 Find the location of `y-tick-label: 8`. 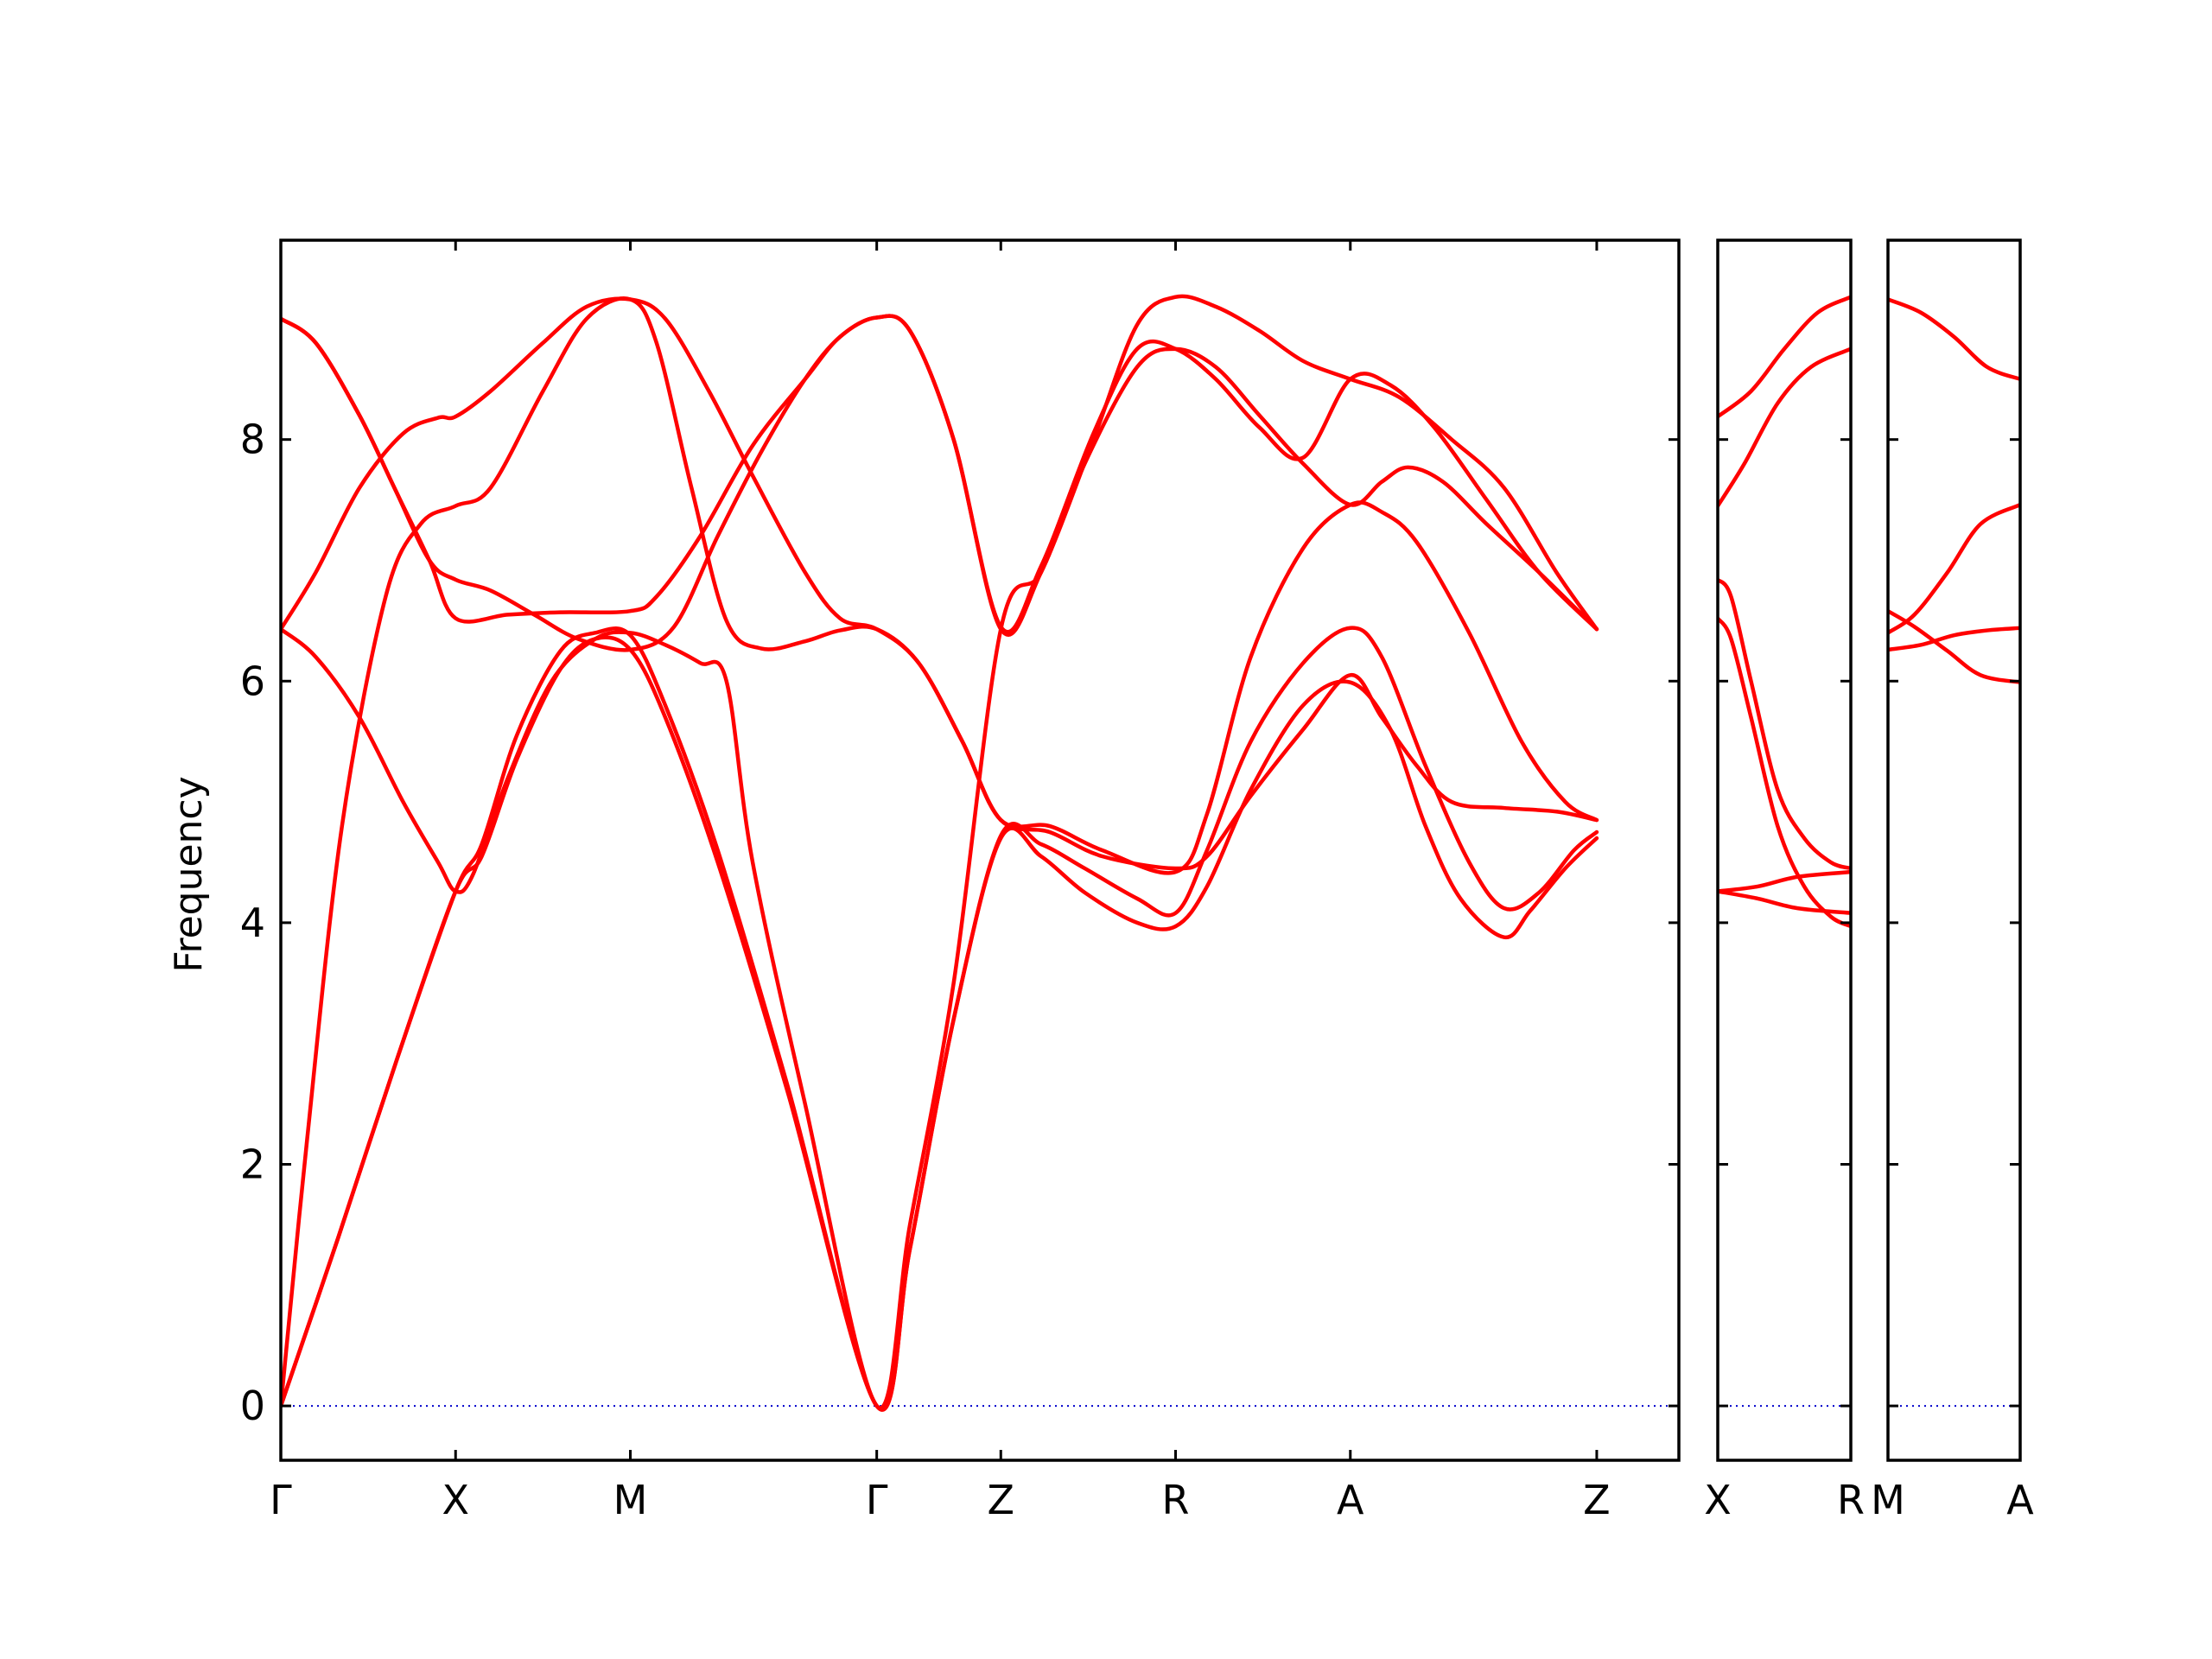

y-tick-label: 8 is located at coordinates (252, 439).